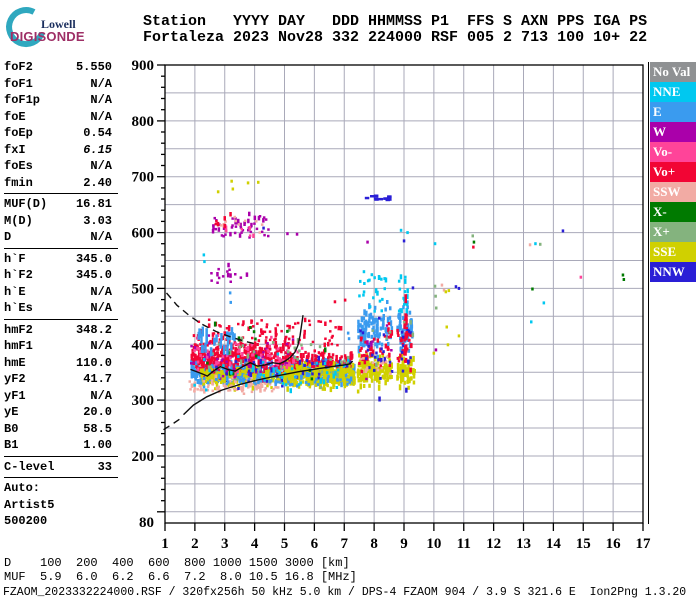 This screenshot has height=600, width=700. Describe the element at coordinates (143, 178) in the screenshot. I see `y-axis-label: 700` at that location.